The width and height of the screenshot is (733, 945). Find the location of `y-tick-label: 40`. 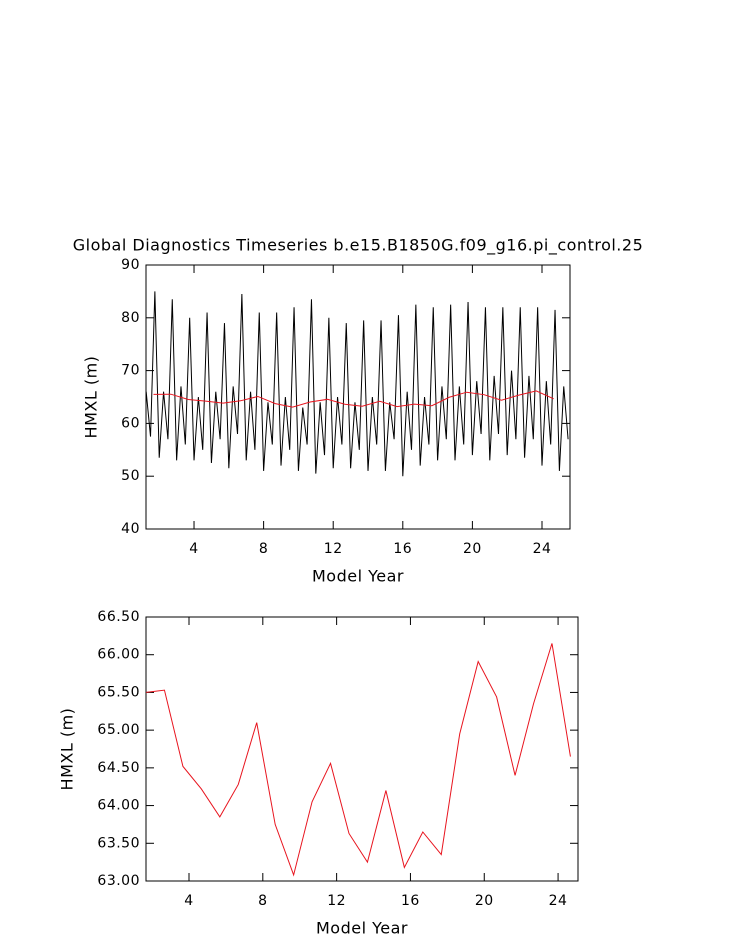

y-tick-label: 40 is located at coordinates (130, 529).